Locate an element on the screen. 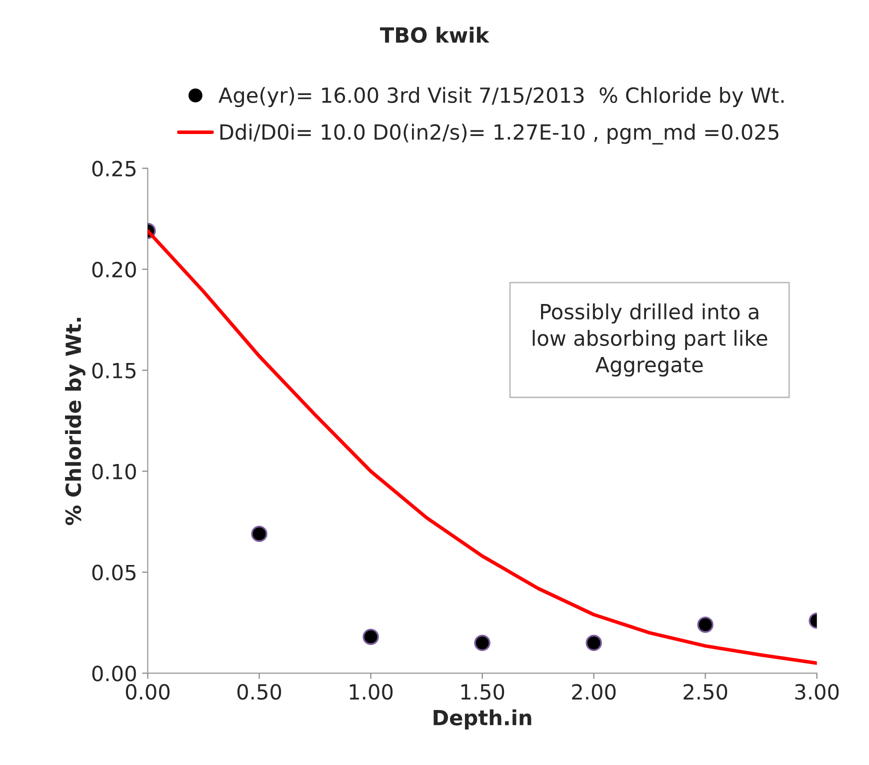 The image size is (869, 765). legend-label: Ddi/D0i= 10.0 D0(in2/s)= 1.27E-10 , pgm_md =0.025 is located at coordinates (499, 134).